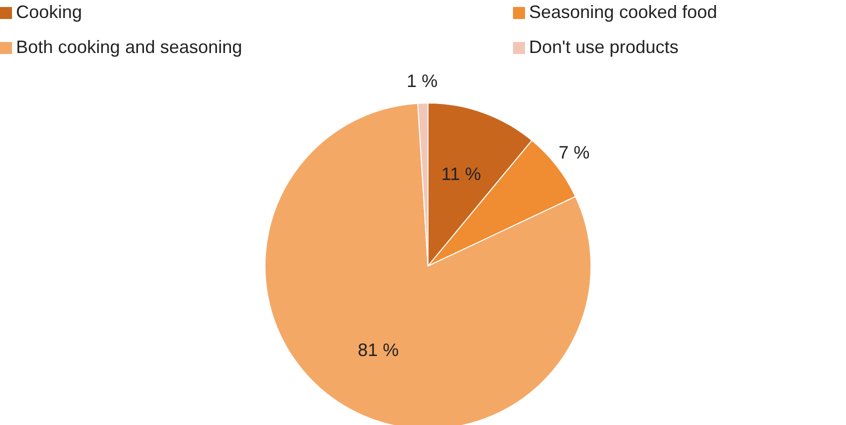 The width and height of the screenshot is (846, 425). I want to click on legend-label: Cooking, so click(49, 12).